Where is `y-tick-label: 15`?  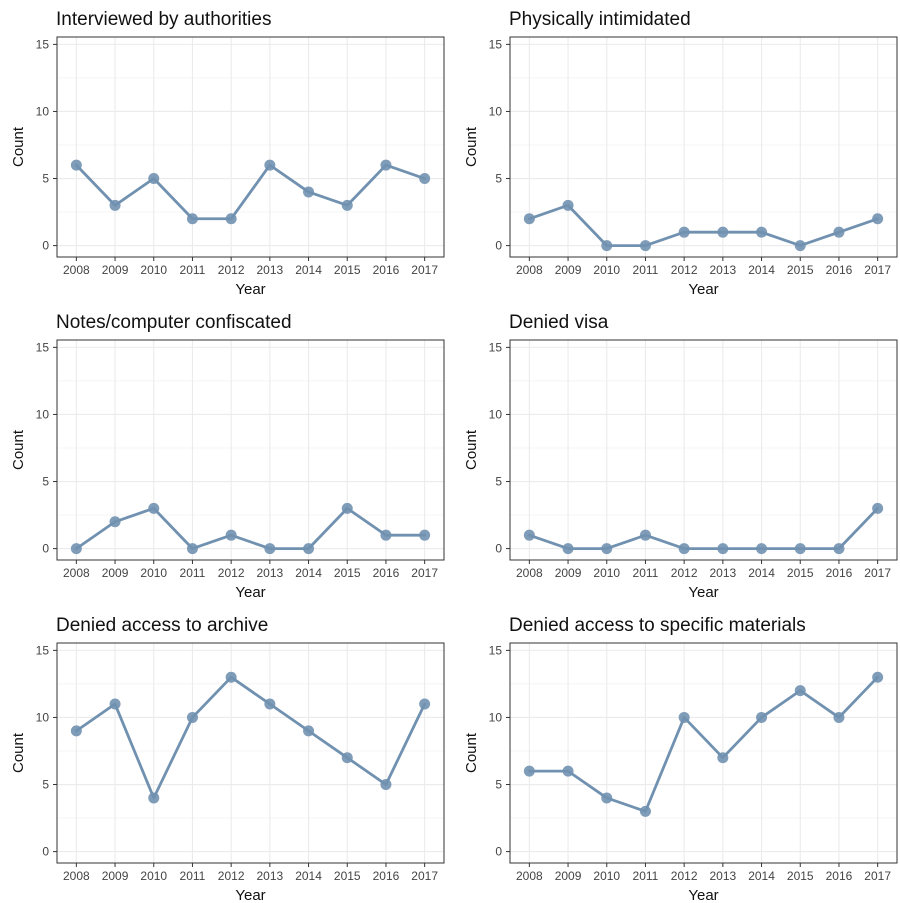
y-tick-label: 15 is located at coordinates (43, 44).